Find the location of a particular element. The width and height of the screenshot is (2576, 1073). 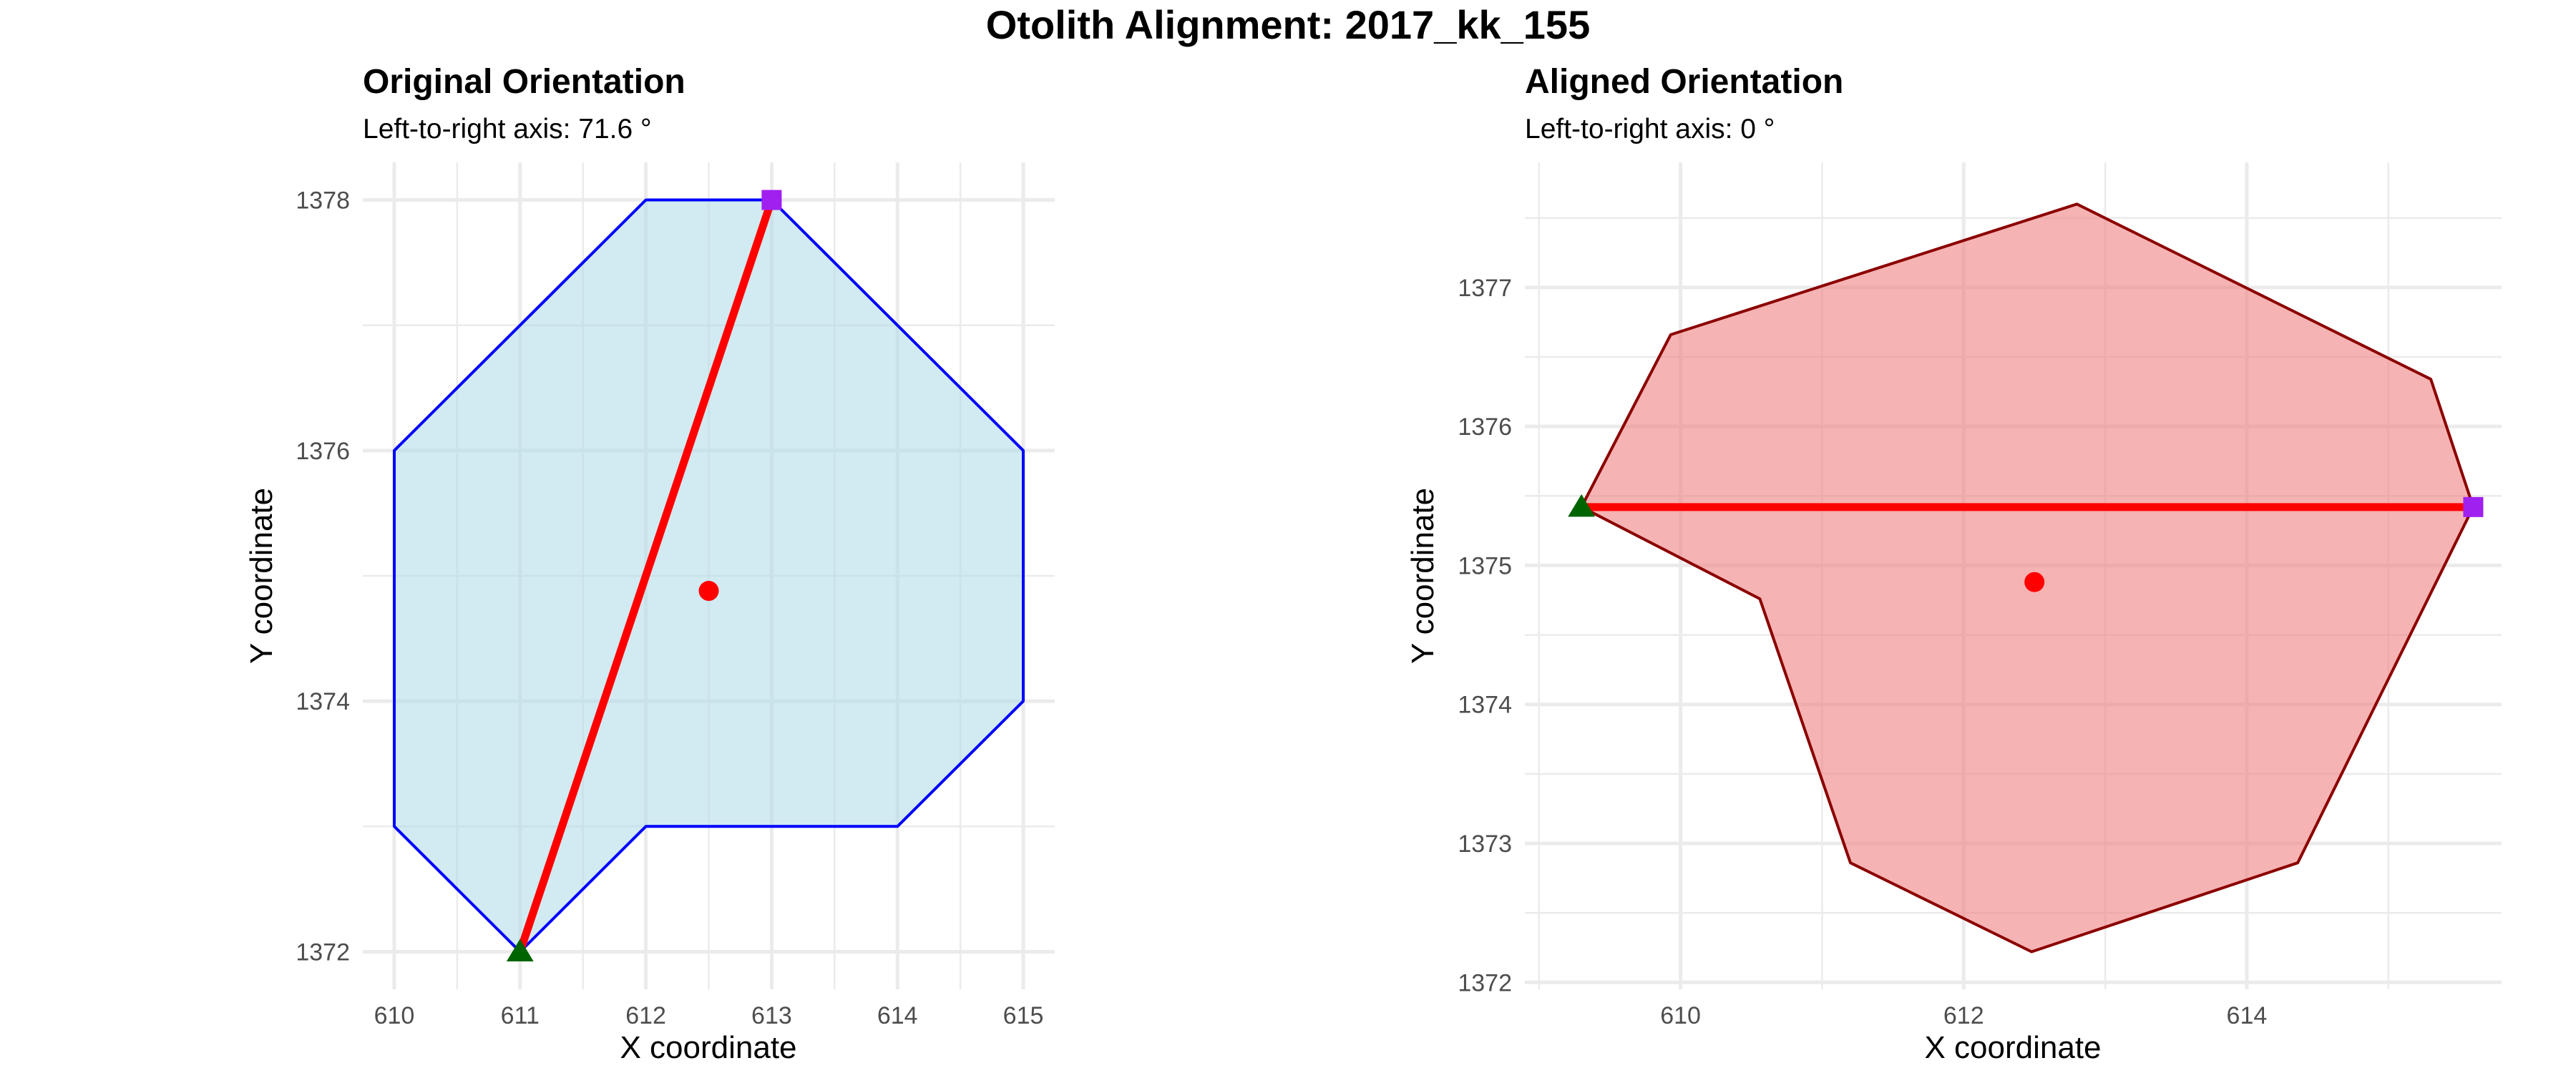

original-x-tick-label: 615 is located at coordinates (1023, 1015).